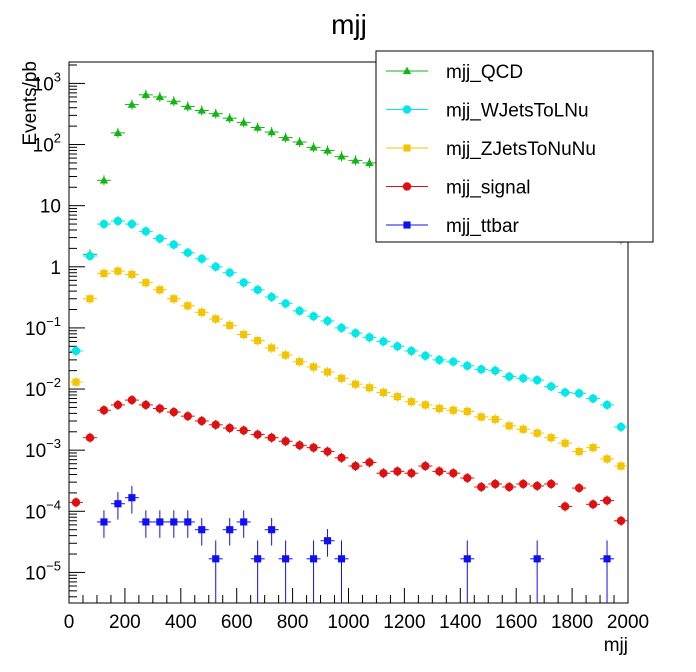  I want to click on y-tick-exponent: −4, so click(53, 504).